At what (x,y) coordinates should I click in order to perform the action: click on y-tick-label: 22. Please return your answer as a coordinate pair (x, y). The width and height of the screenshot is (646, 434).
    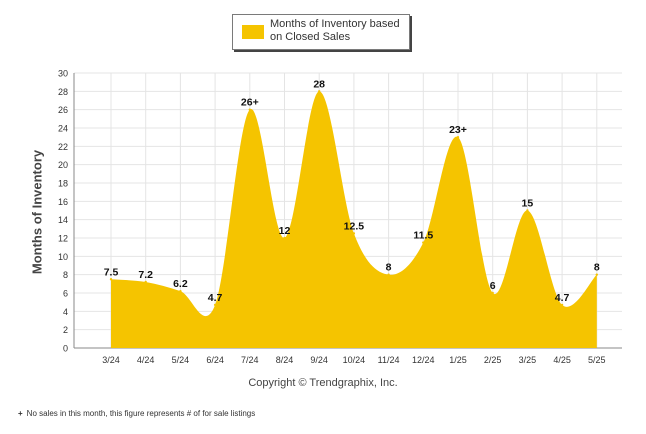
    Looking at the image, I should click on (63, 147).